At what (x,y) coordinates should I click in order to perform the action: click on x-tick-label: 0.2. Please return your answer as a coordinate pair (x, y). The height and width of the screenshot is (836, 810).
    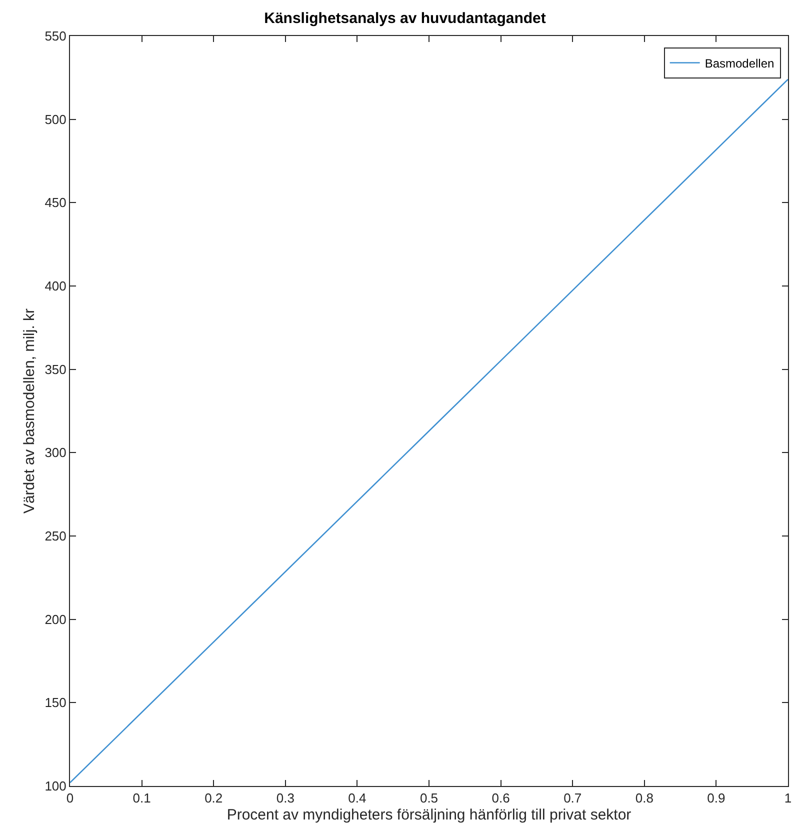
    Looking at the image, I should click on (213, 798).